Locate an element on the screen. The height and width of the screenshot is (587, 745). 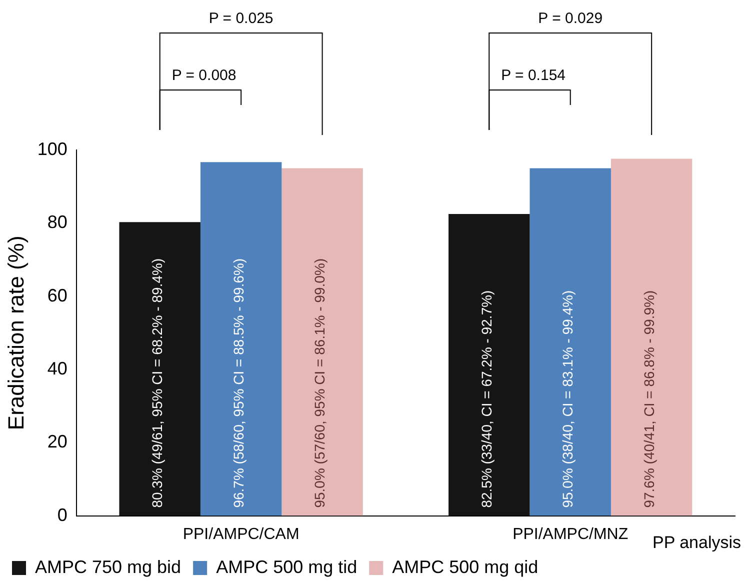
data-label: 95.0% (57/60, 95% CI = 86.1% - 99.0%) is located at coordinates (320, 383).